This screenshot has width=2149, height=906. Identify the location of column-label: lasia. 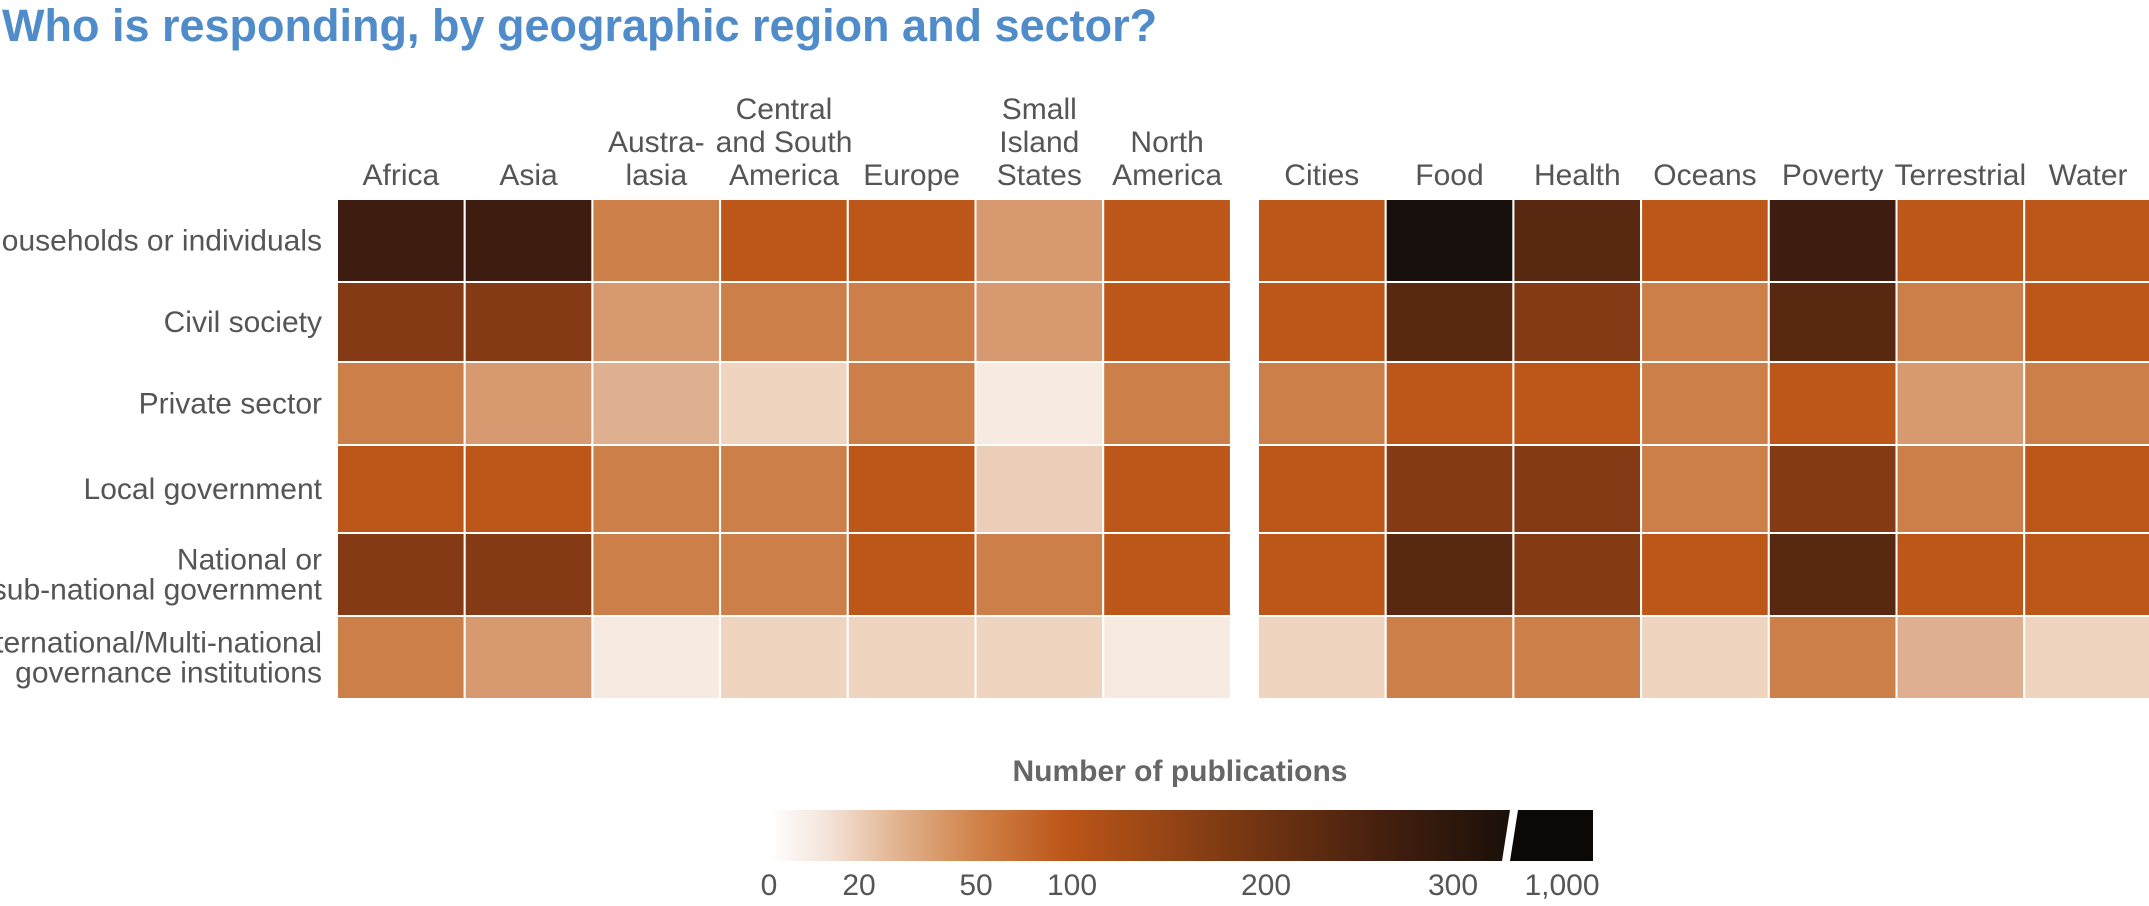
(656, 175).